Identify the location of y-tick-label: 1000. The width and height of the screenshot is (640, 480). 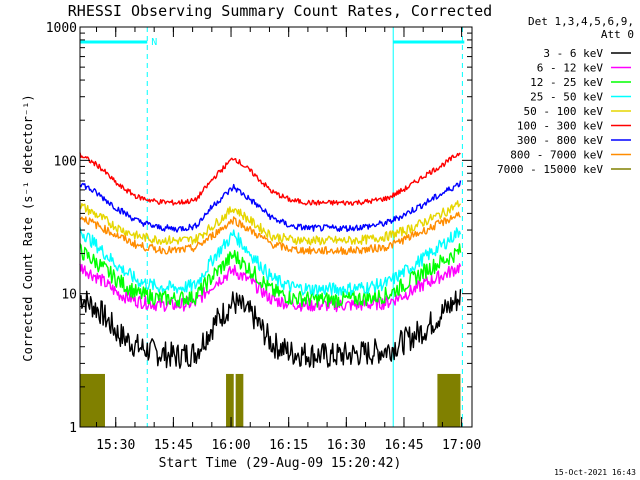
(61, 28).